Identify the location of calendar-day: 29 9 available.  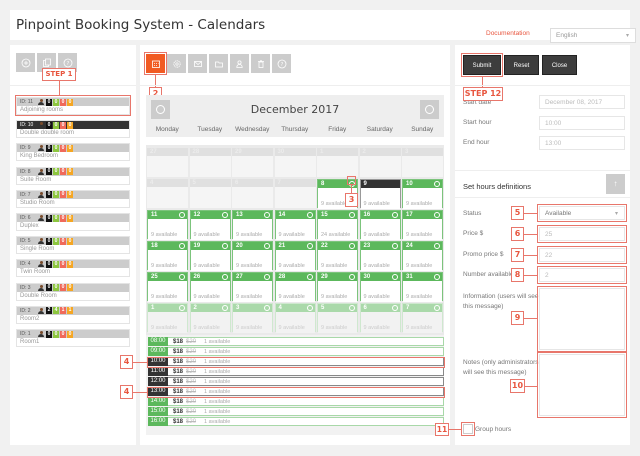
(337, 287).